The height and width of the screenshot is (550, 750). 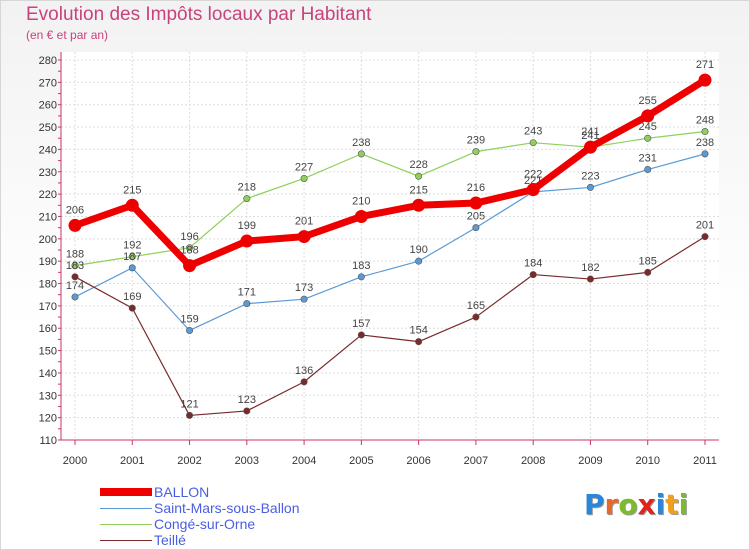 I want to click on proxiti-logo: Proxiti, so click(x=636, y=504).